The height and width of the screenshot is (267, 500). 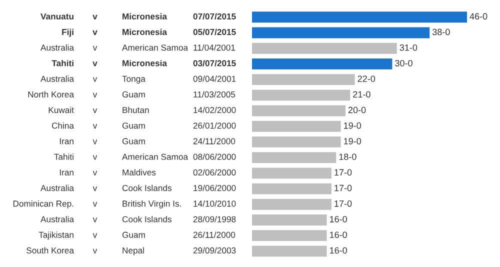 What do you see at coordinates (215, 110) in the screenshot?
I see `text: 14/02/2000` at bounding box center [215, 110].